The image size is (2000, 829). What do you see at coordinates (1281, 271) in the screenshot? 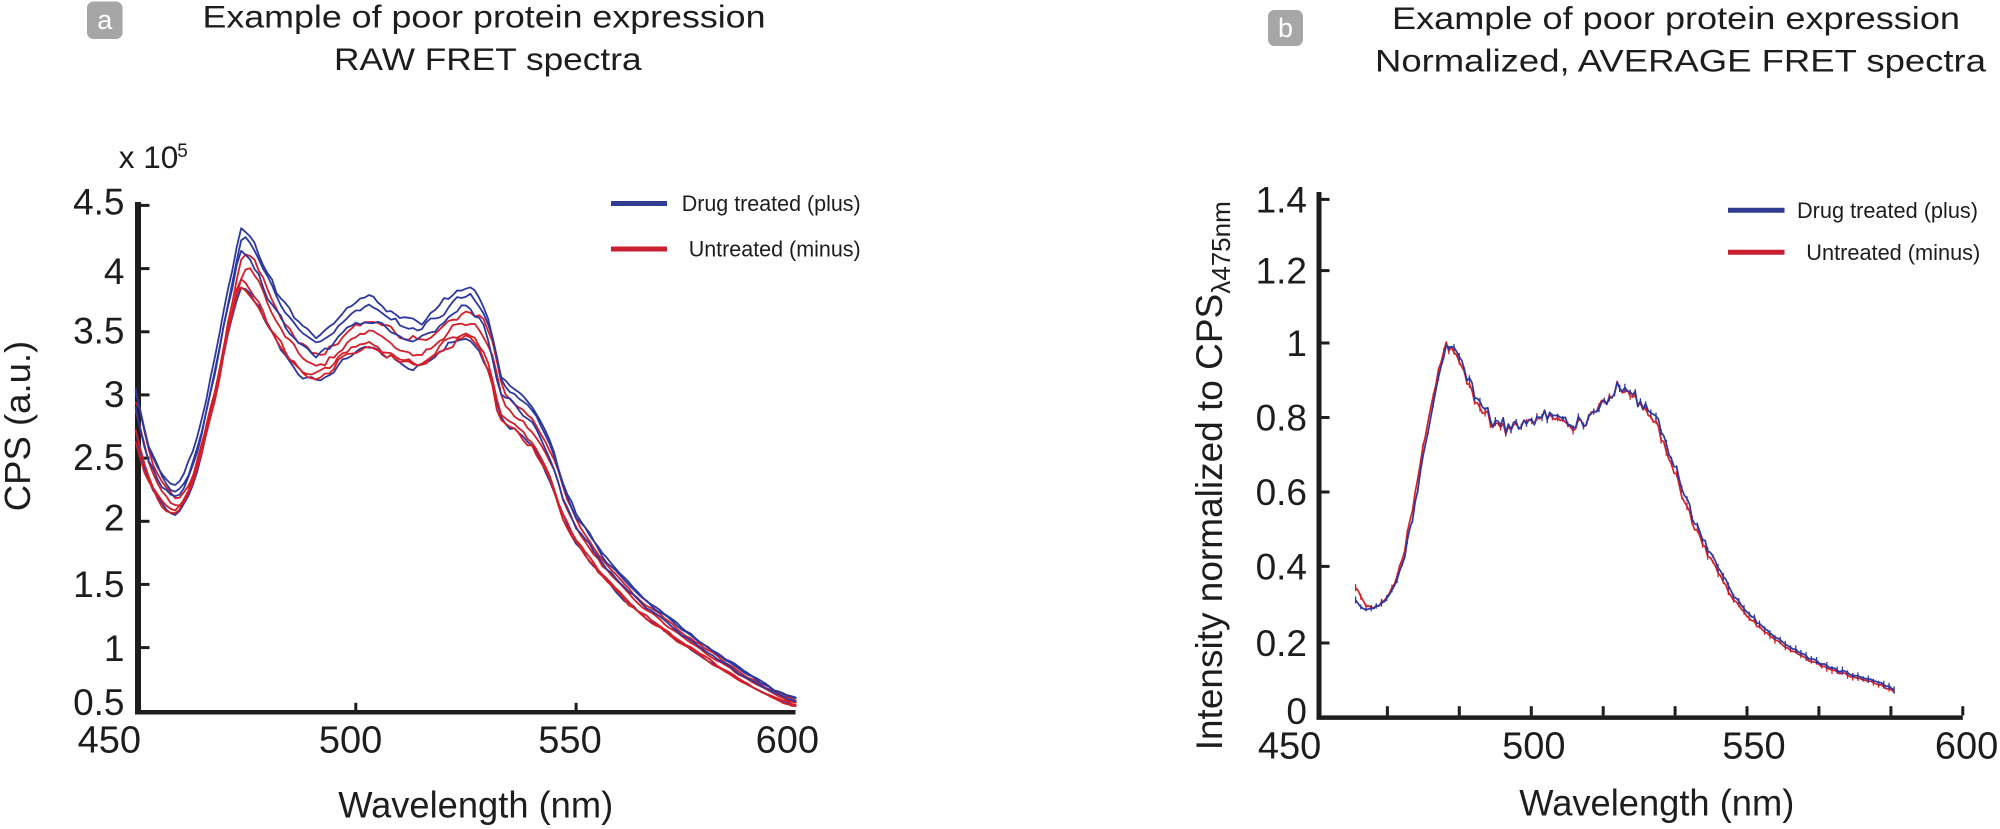
I see `svg-text: 1.2` at bounding box center [1281, 271].